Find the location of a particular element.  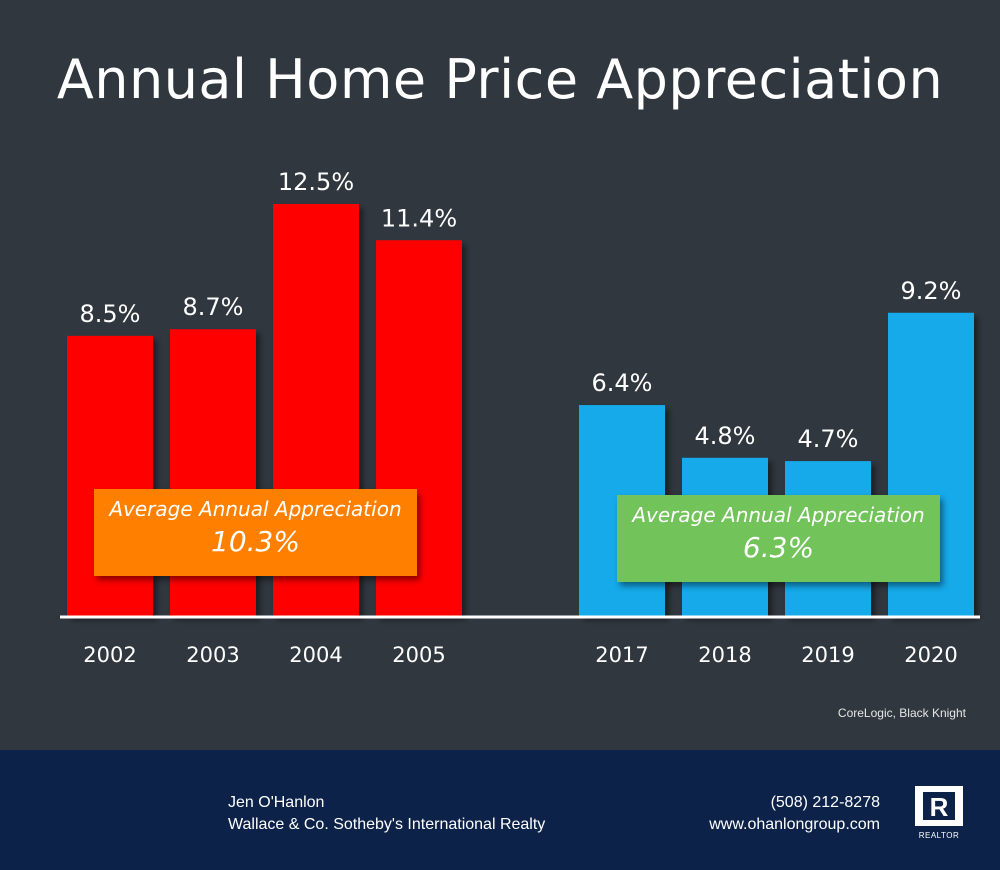

x-tick-2004: 2004 is located at coordinates (315, 655).